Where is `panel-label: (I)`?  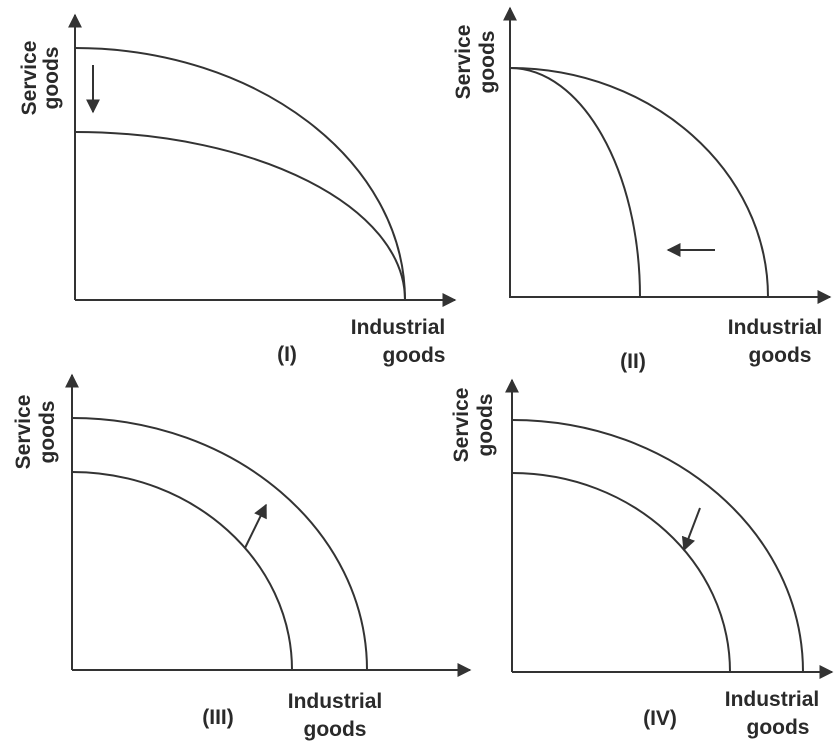 panel-label: (I) is located at coordinates (287, 354).